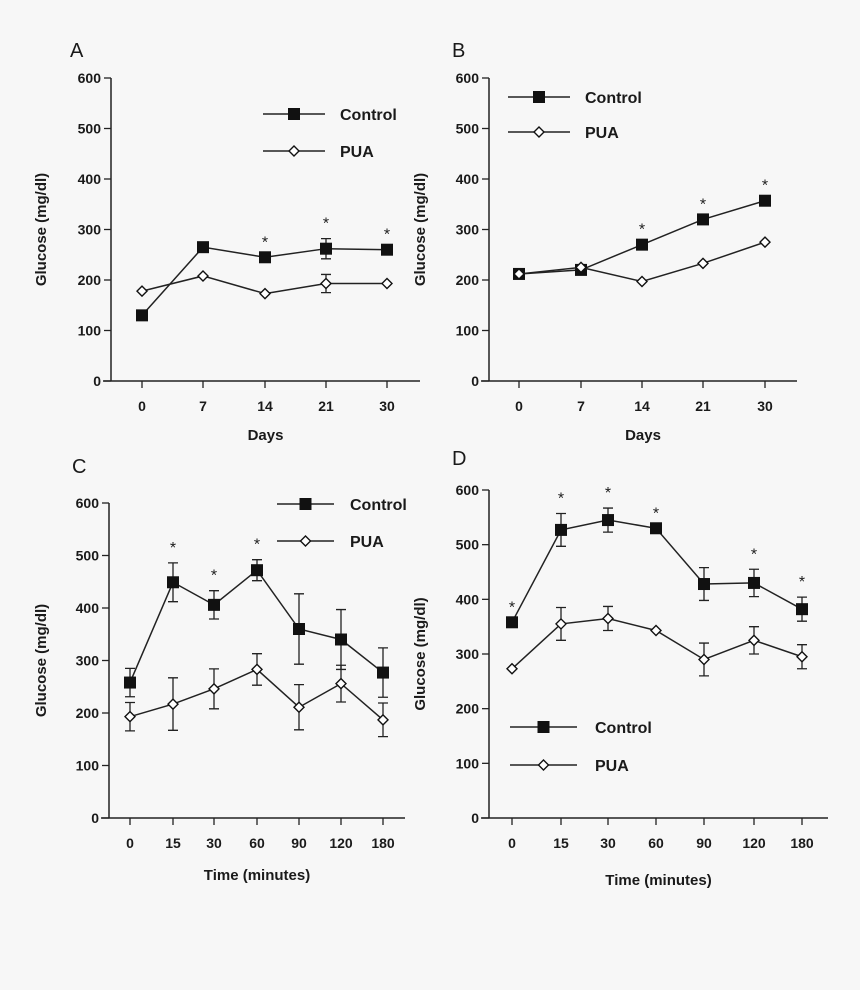  I want to click on y-tick-label: 400, so click(90, 179).